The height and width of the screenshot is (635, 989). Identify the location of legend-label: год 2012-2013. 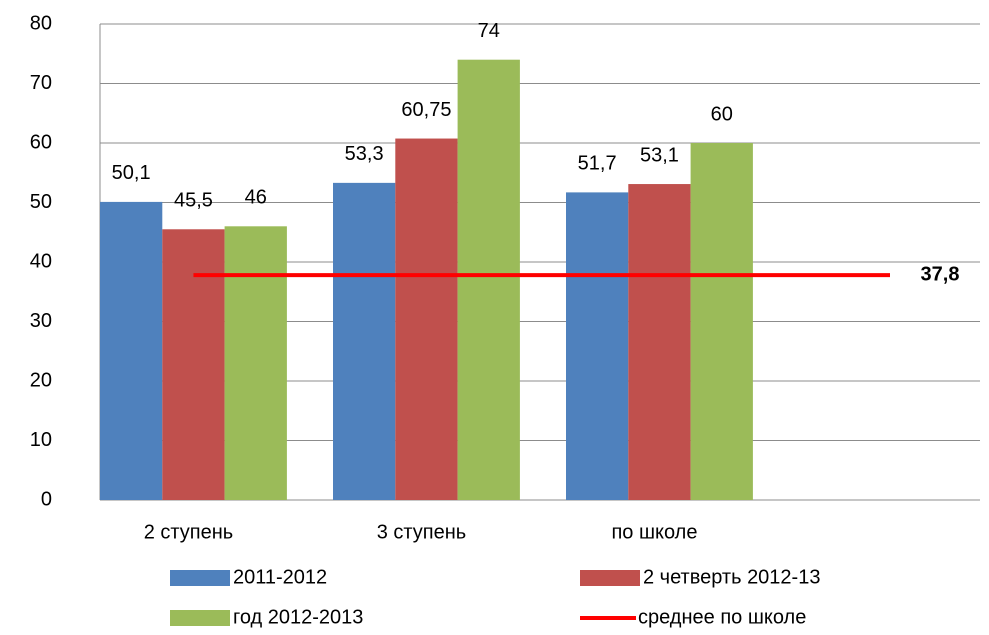
(298, 617).